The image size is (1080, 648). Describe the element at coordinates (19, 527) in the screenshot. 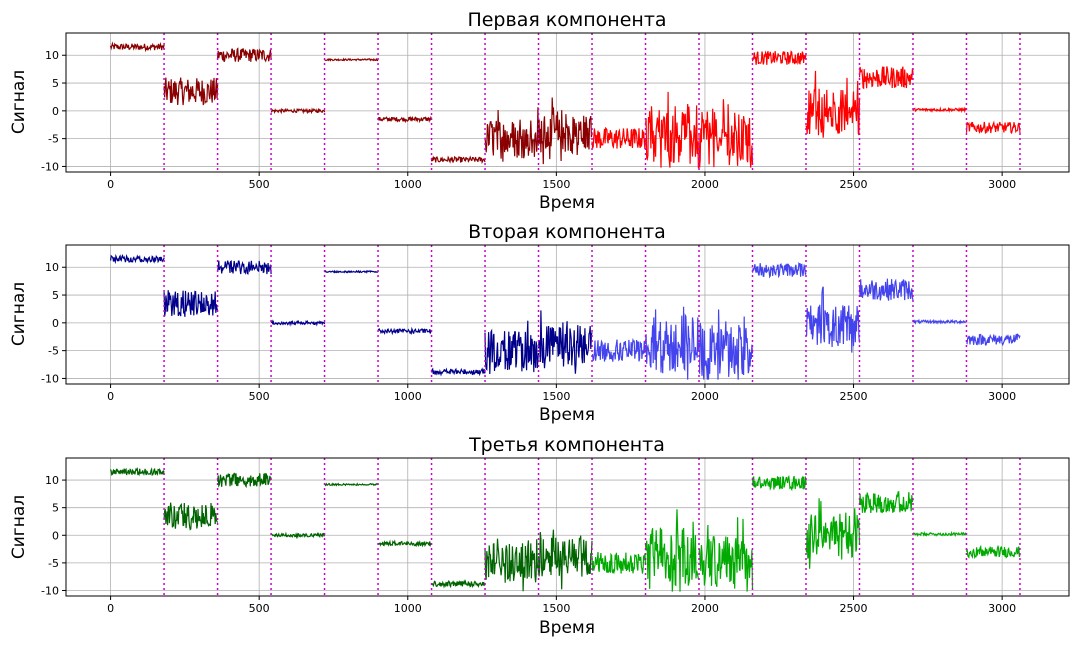

I see `subplot-3-ylabel: Сигнал` at that location.